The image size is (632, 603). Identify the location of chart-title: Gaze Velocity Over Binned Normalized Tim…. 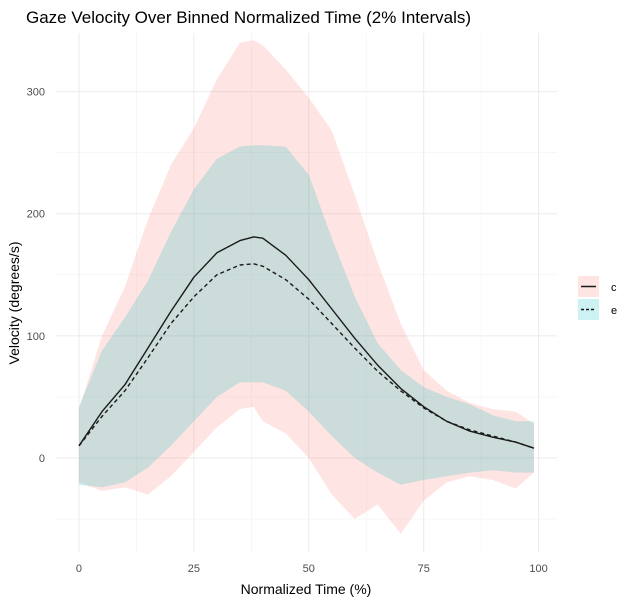
(248, 17).